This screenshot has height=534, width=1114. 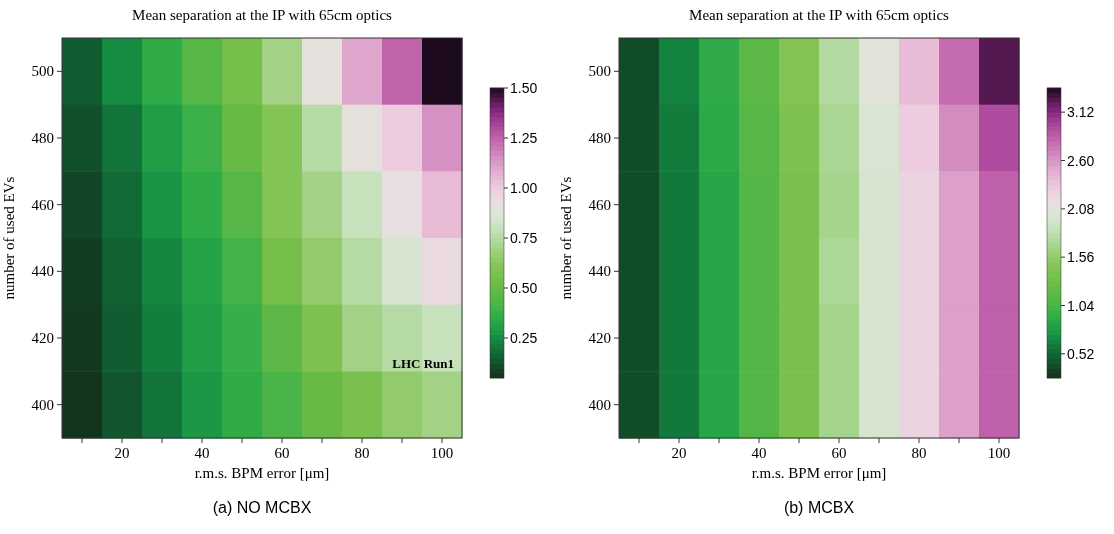 What do you see at coordinates (524, 238) in the screenshot?
I see `color-bar-label: 0.75` at bounding box center [524, 238].